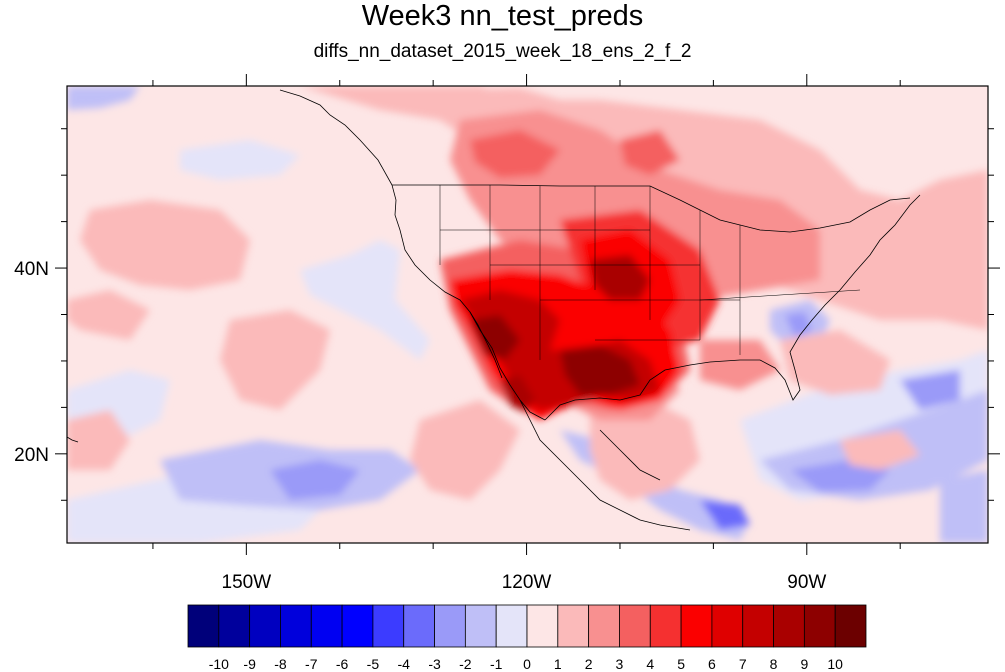 This screenshot has width=1005, height=672. What do you see at coordinates (280, 664) in the screenshot?
I see `colorbar-level-label: -8` at bounding box center [280, 664].